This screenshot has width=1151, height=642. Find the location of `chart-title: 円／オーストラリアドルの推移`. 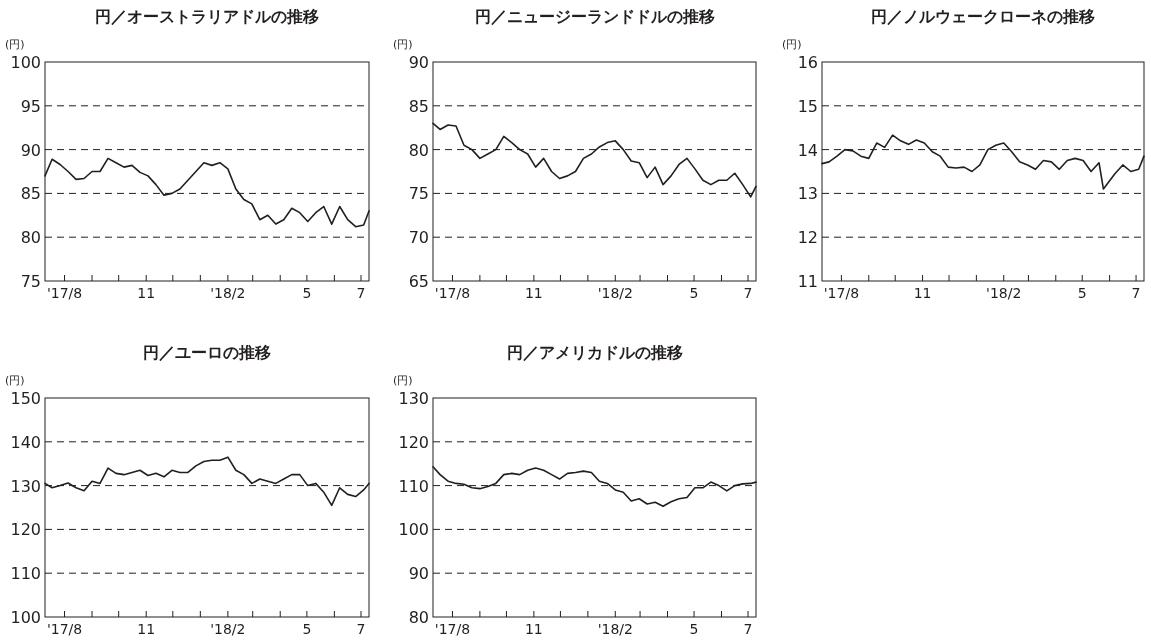

chart-title: 円／オーストラリアドルの推移 is located at coordinates (207, 16).